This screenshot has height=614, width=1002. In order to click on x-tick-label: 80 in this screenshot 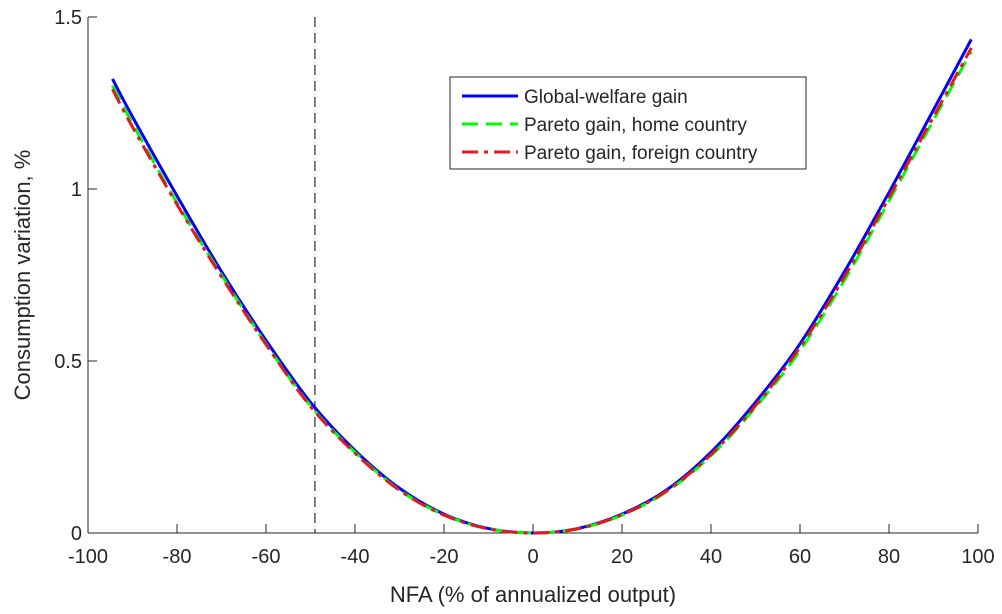, I will do `click(889, 557)`.